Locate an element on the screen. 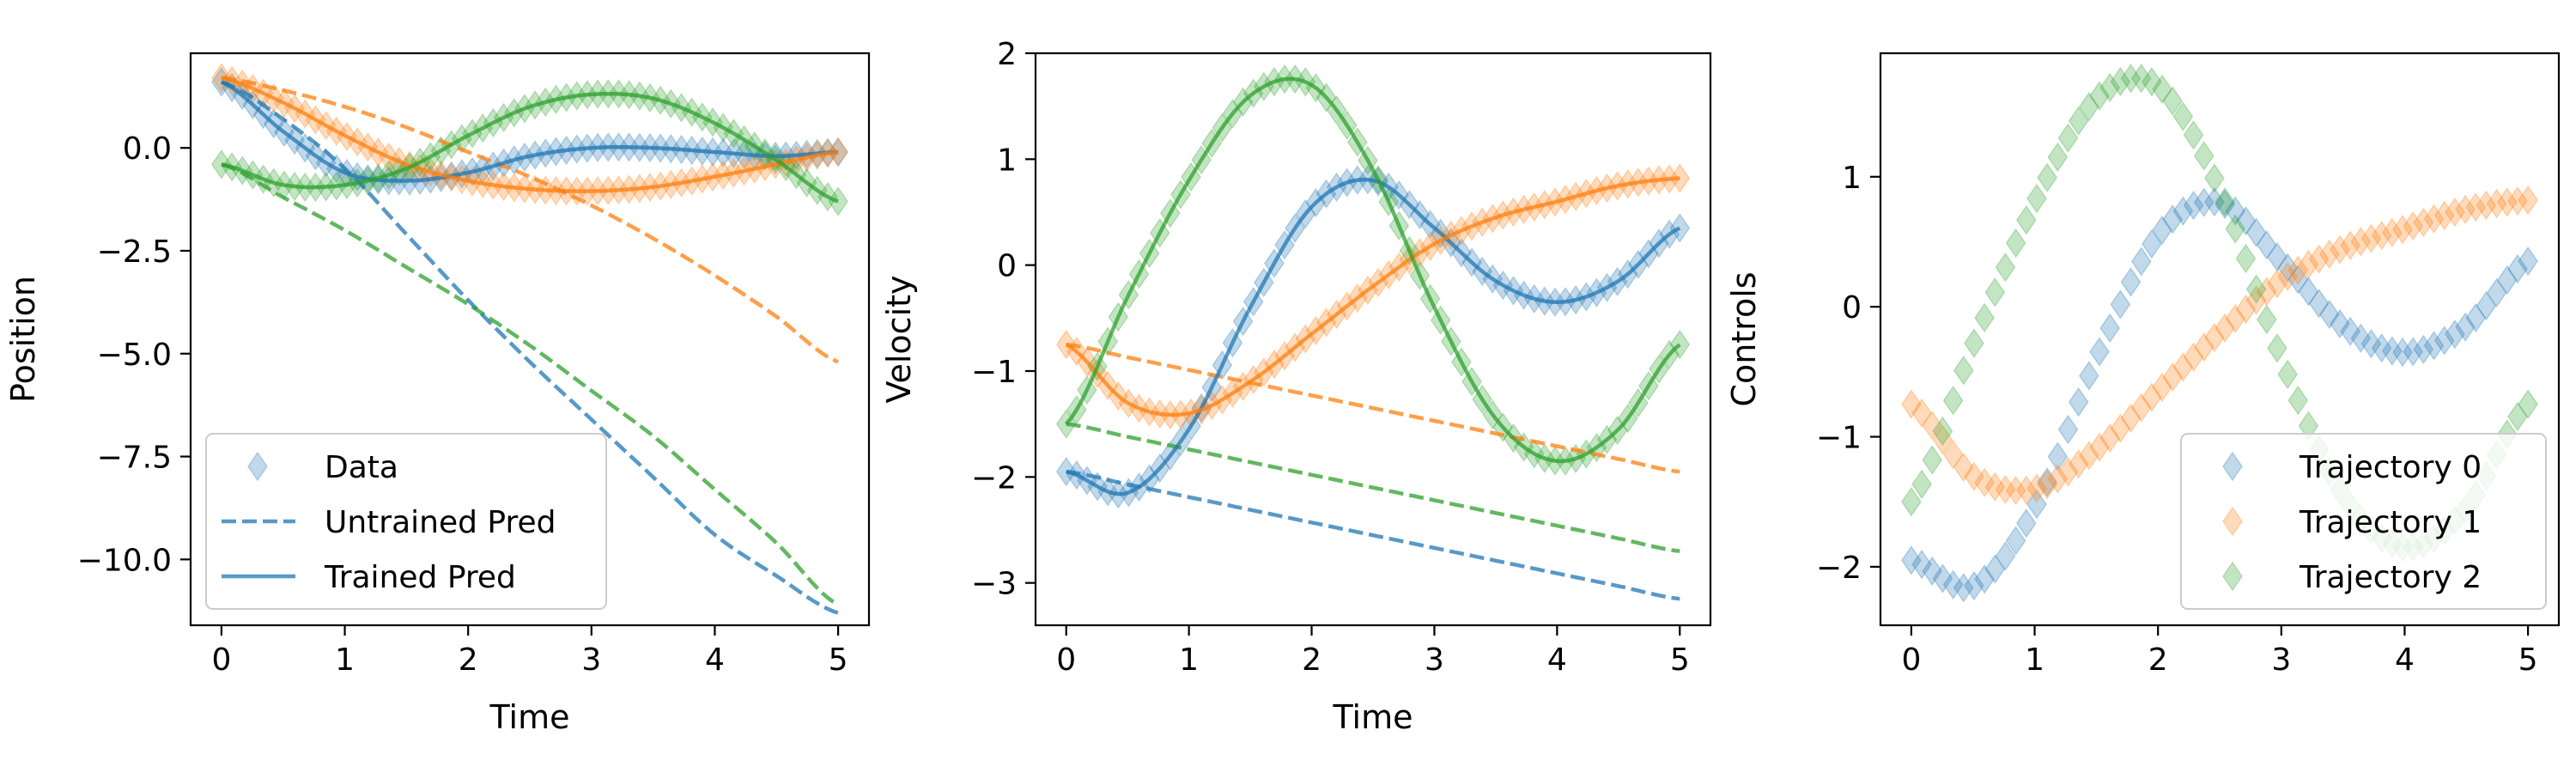 The height and width of the screenshot is (773, 2576). velocity-x-tick-label: 3 is located at coordinates (1434, 660).